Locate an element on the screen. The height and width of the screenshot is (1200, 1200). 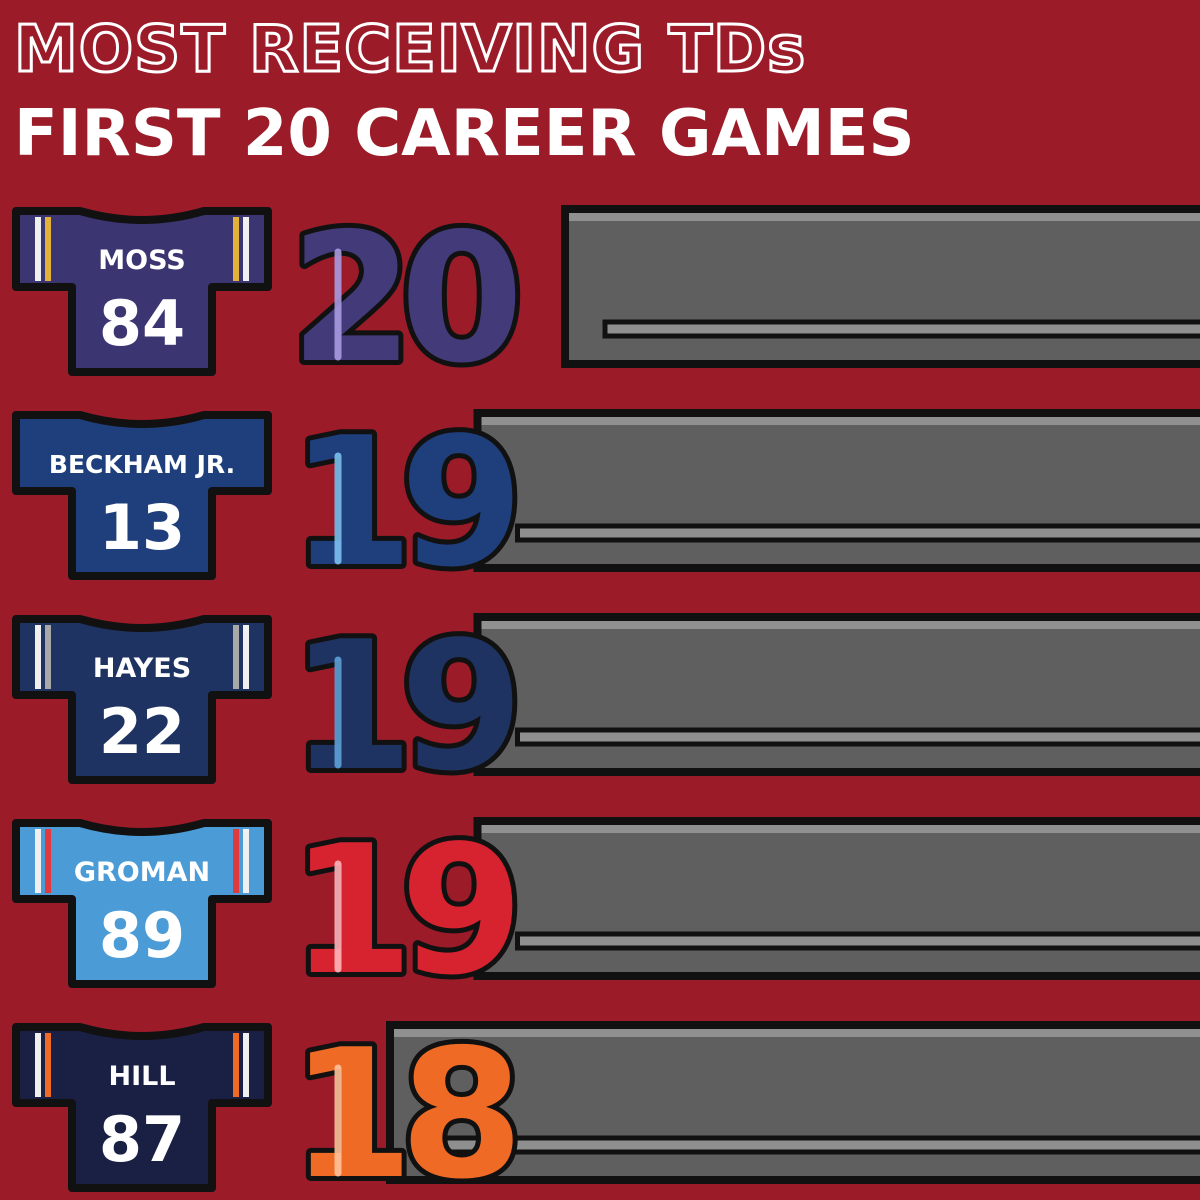
jersey-number-label: 13 is located at coordinates (142, 527).